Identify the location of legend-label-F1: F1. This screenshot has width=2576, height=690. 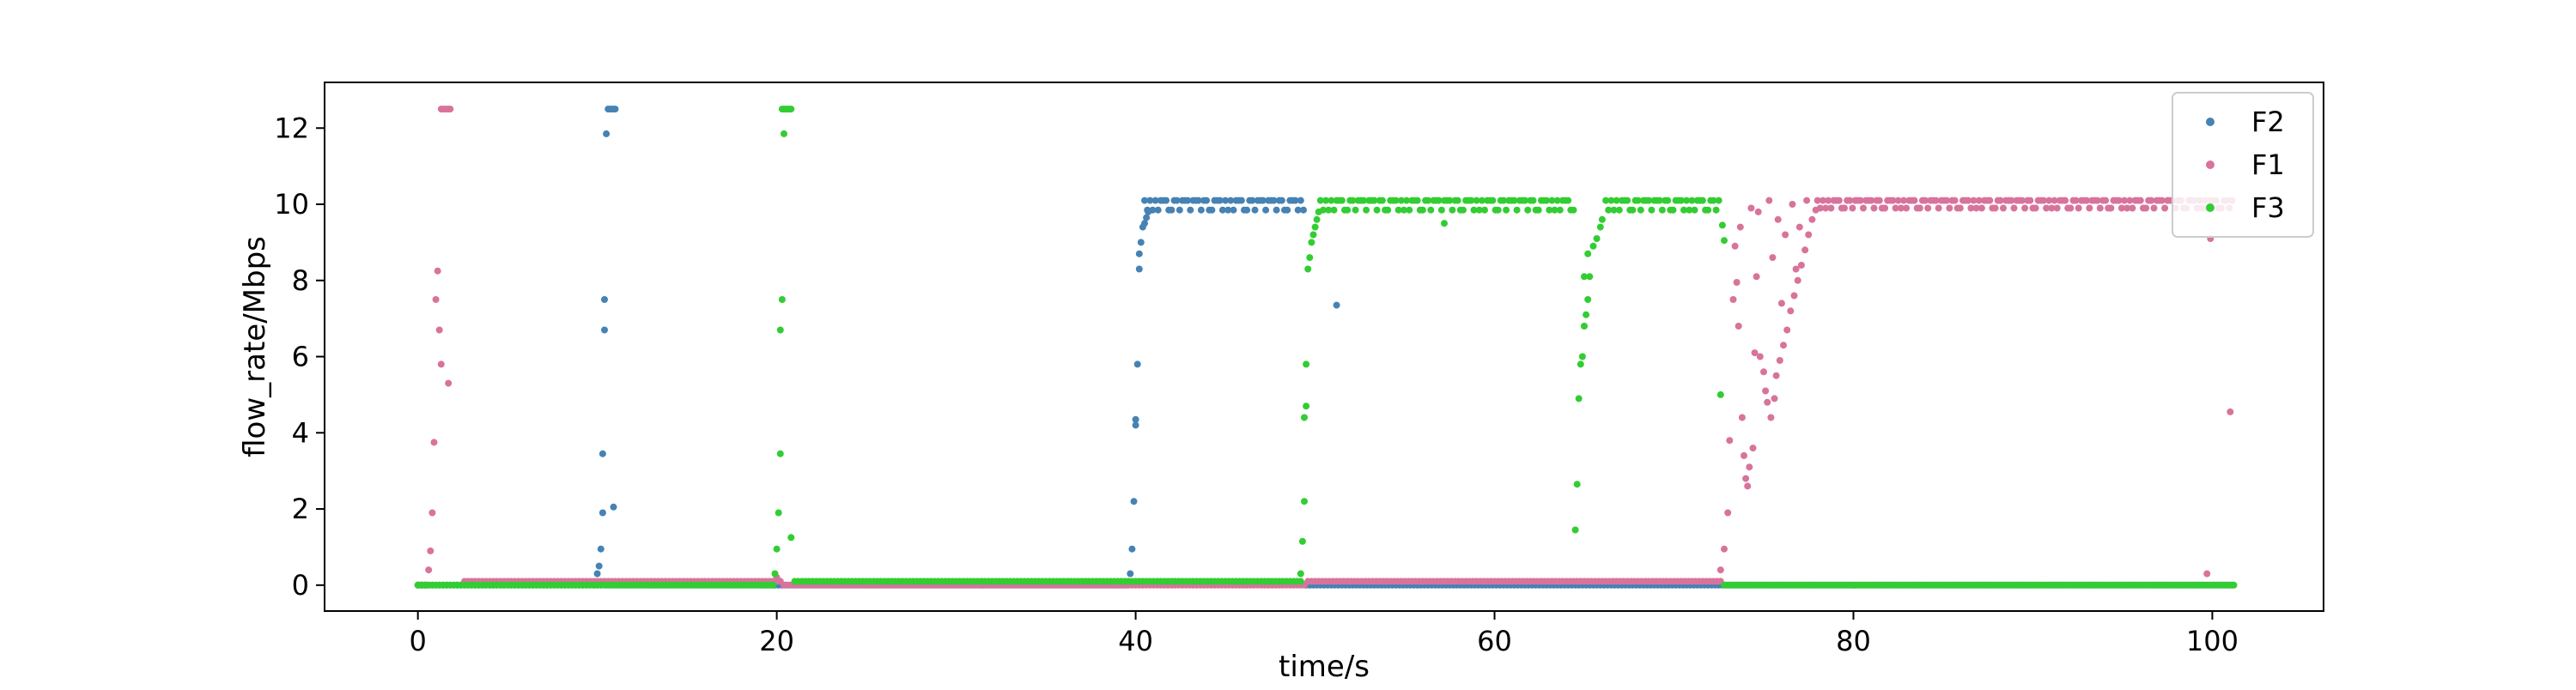
(2268, 164).